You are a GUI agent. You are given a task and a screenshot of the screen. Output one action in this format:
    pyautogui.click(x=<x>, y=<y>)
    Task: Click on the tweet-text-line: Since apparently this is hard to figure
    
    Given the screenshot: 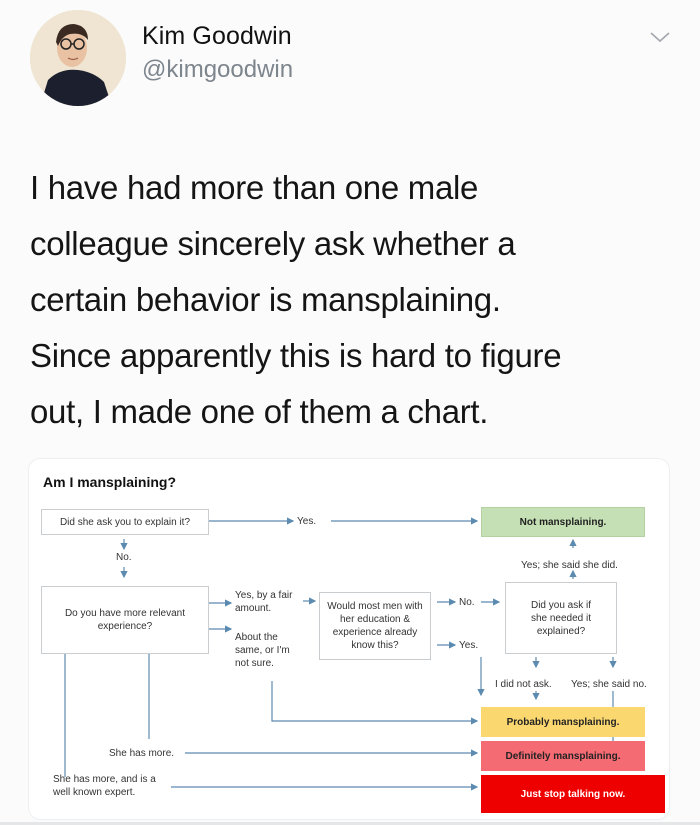 What is the action you would take?
    pyautogui.click(x=296, y=355)
    